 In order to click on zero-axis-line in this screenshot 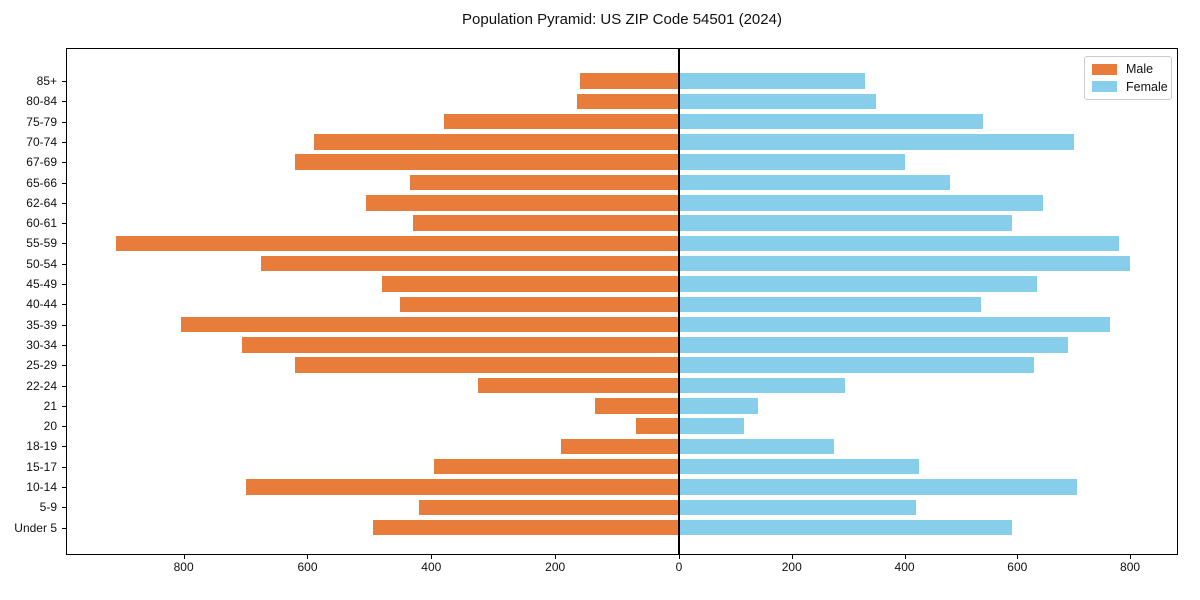, I will do `click(679, 301)`.